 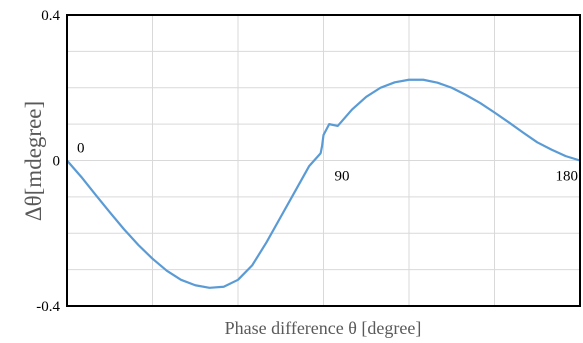 I want to click on x-tick-label: 180, so click(x=567, y=177).